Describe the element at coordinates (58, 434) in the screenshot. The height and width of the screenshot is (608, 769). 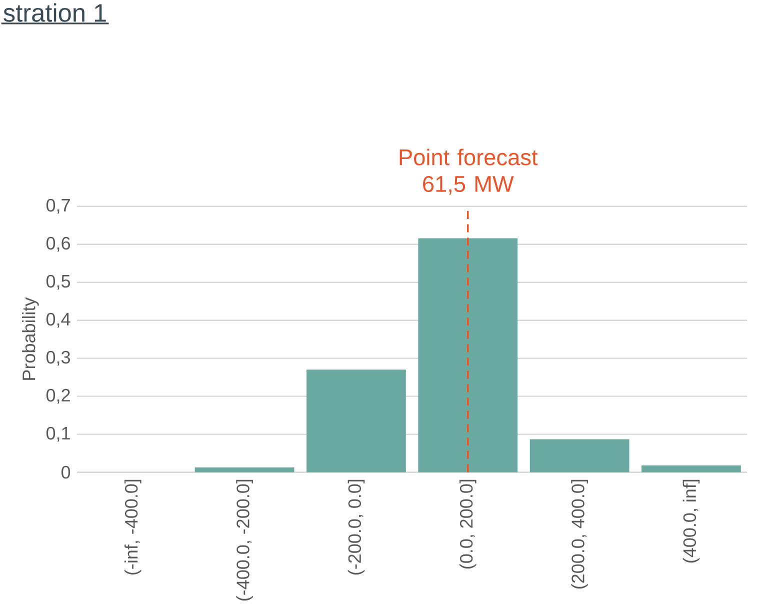
I see `y-tick-label: 0,1` at that location.